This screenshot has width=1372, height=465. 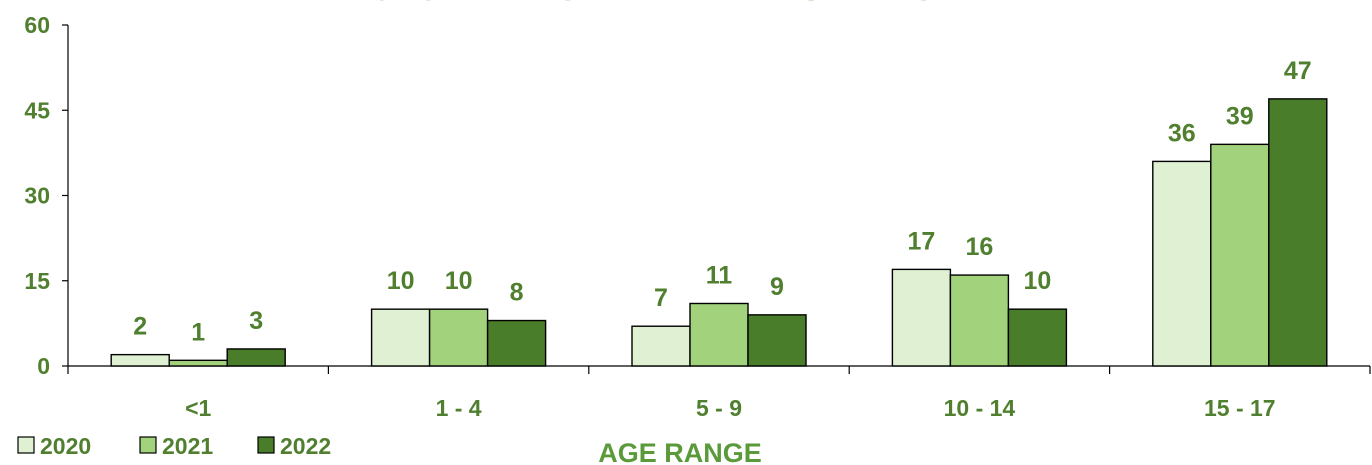 I want to click on data-label: 11, so click(x=719, y=275).